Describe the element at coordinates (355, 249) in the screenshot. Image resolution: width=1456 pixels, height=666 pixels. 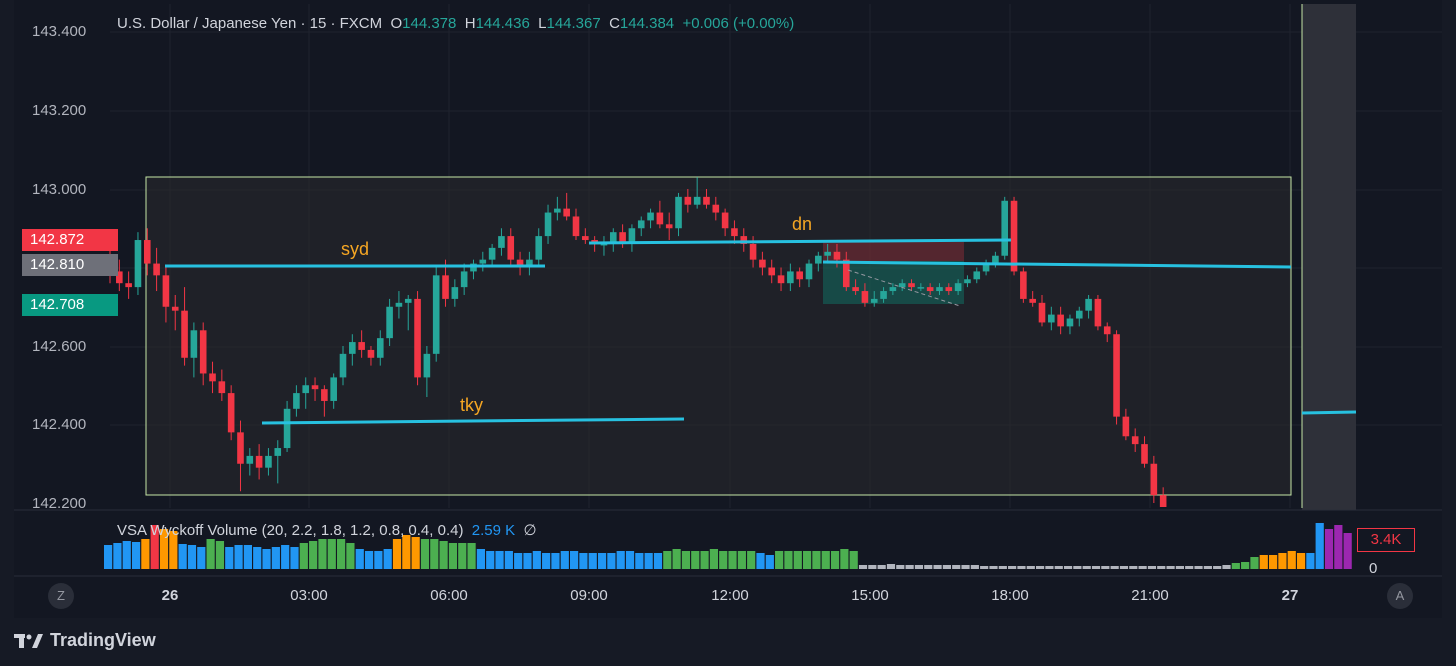
I see `syd-label: syd` at that location.